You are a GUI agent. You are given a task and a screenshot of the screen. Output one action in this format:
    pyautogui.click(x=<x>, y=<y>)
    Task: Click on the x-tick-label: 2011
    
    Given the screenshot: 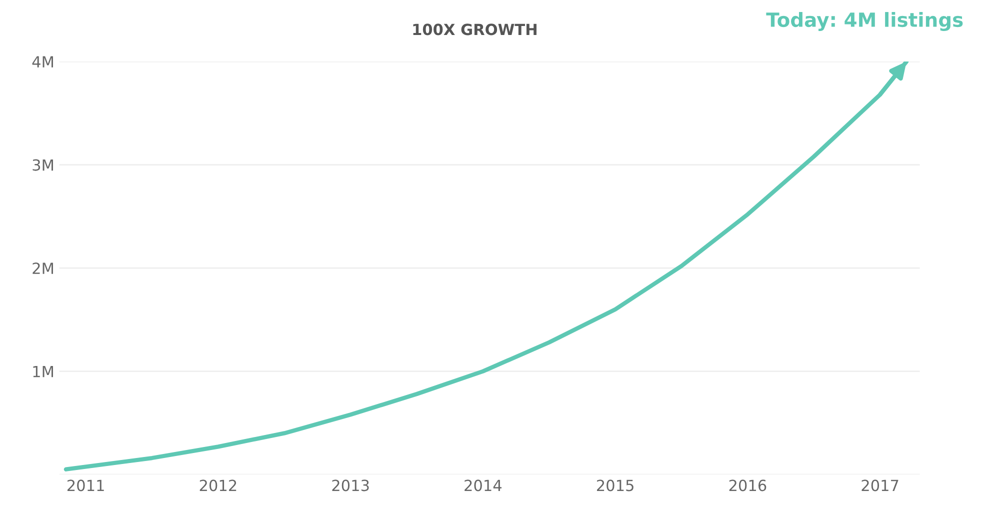 What is the action you would take?
    pyautogui.click(x=85, y=486)
    